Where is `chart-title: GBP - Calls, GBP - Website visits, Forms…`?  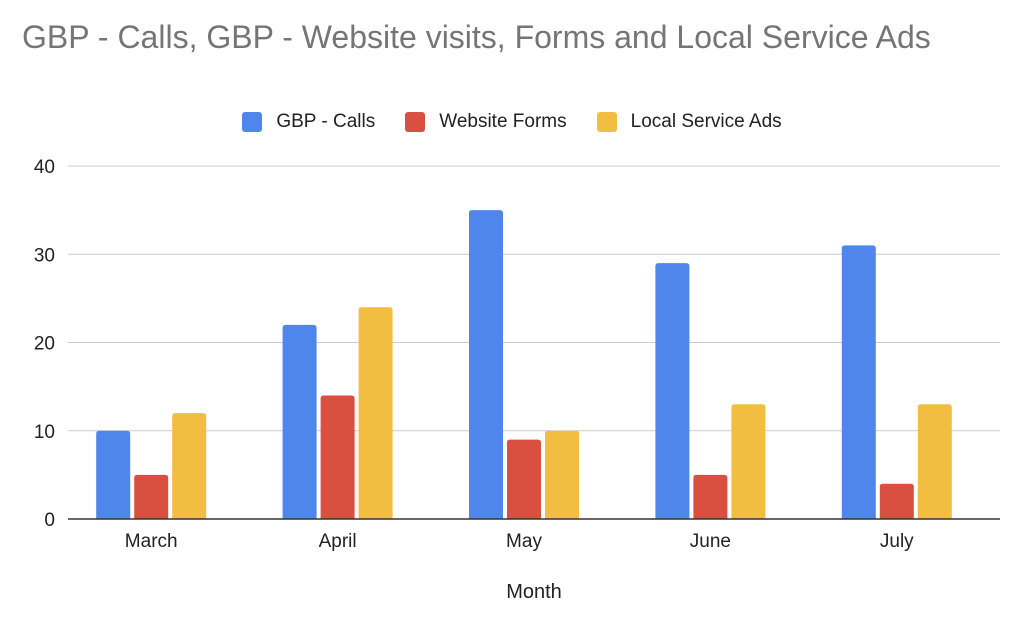
chart-title: GBP - Calls, GBP - Website visits, Forms… is located at coordinates (476, 37).